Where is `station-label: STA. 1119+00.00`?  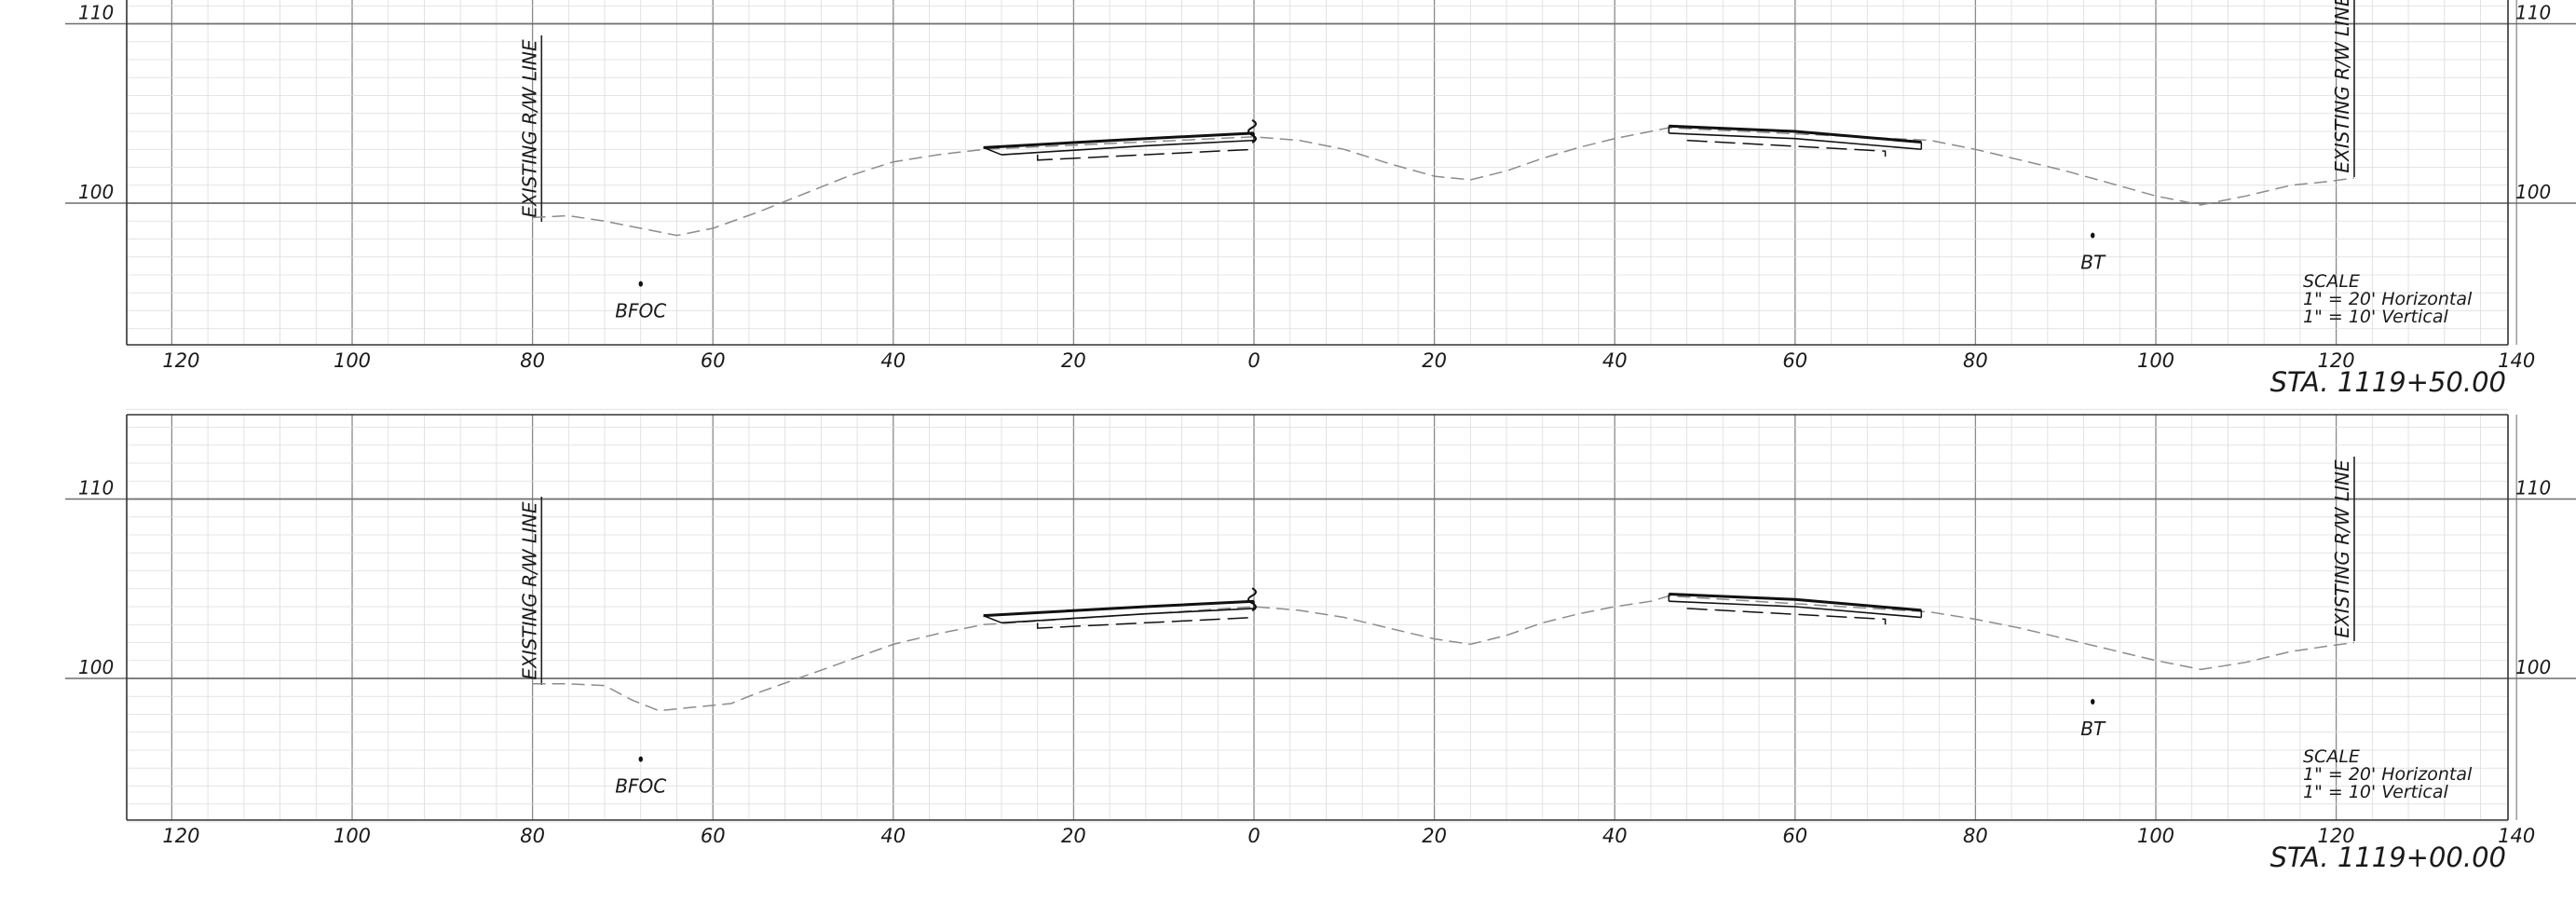
station-label: STA. 1119+00.00 is located at coordinates (2388, 857).